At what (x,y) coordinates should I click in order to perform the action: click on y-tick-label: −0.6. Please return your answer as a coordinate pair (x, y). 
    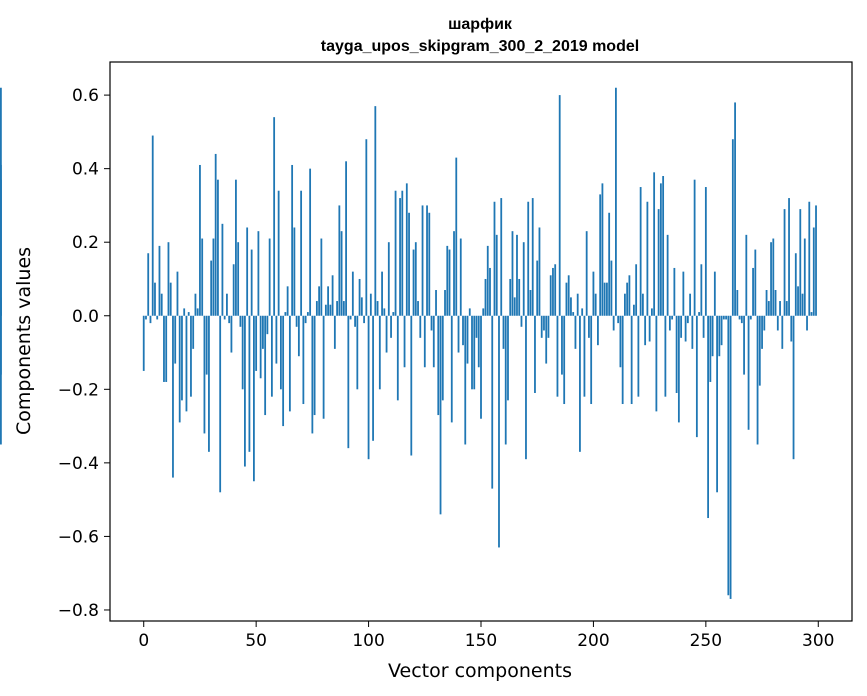
    Looking at the image, I should click on (78, 537).